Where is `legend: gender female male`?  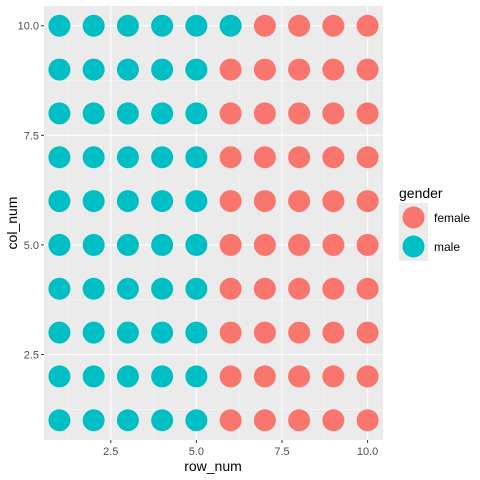
legend: gender female male is located at coordinates (434, 223).